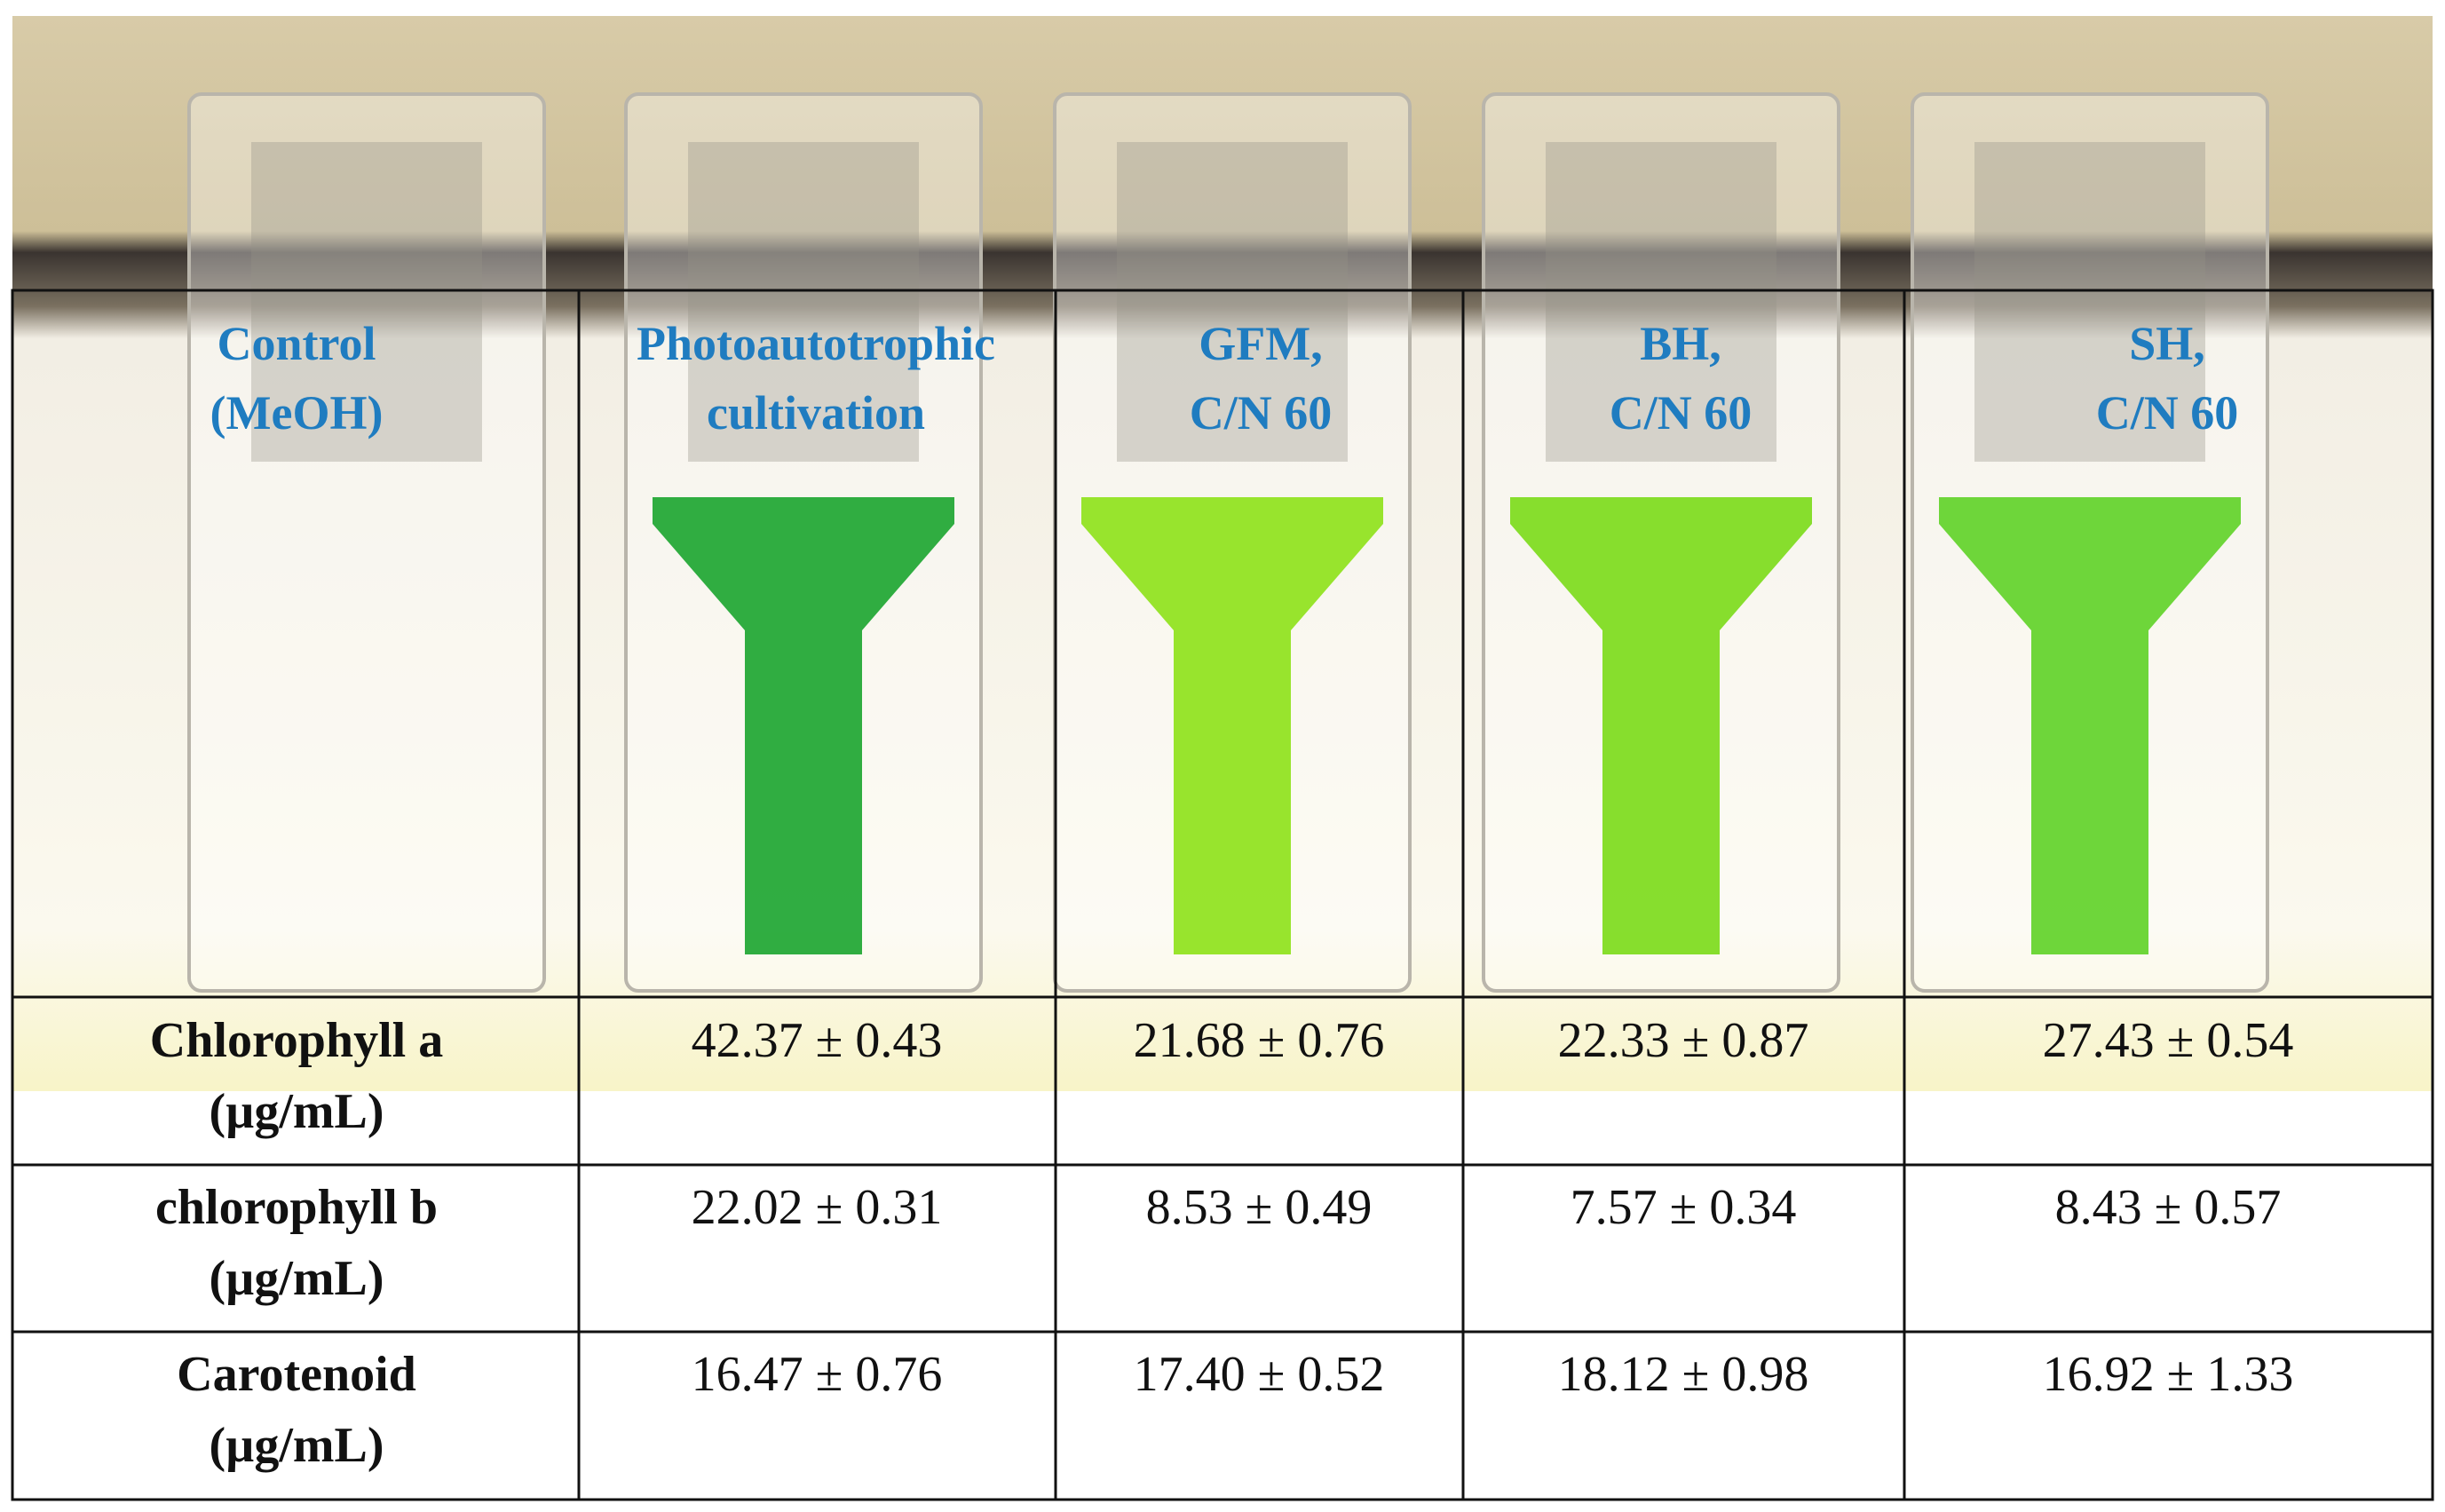 The width and height of the screenshot is (2445, 1512). Describe the element at coordinates (1259, 1208) in the screenshot. I see `cell-value: 8.53 ± 0.49` at that location.